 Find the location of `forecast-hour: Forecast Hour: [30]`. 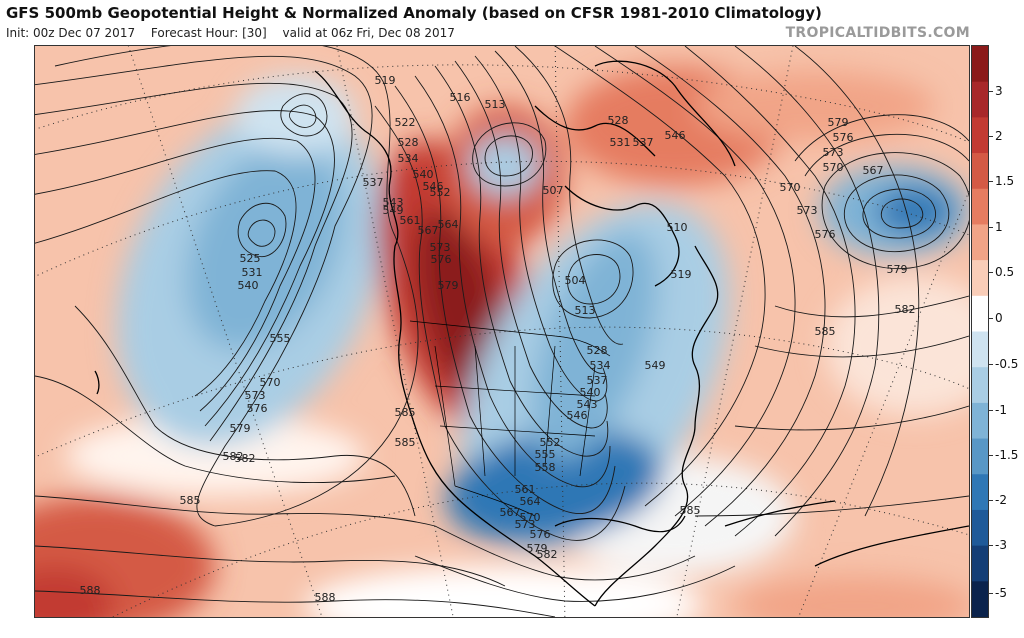

forecast-hour: Forecast Hour: [30] is located at coordinates (208, 33).